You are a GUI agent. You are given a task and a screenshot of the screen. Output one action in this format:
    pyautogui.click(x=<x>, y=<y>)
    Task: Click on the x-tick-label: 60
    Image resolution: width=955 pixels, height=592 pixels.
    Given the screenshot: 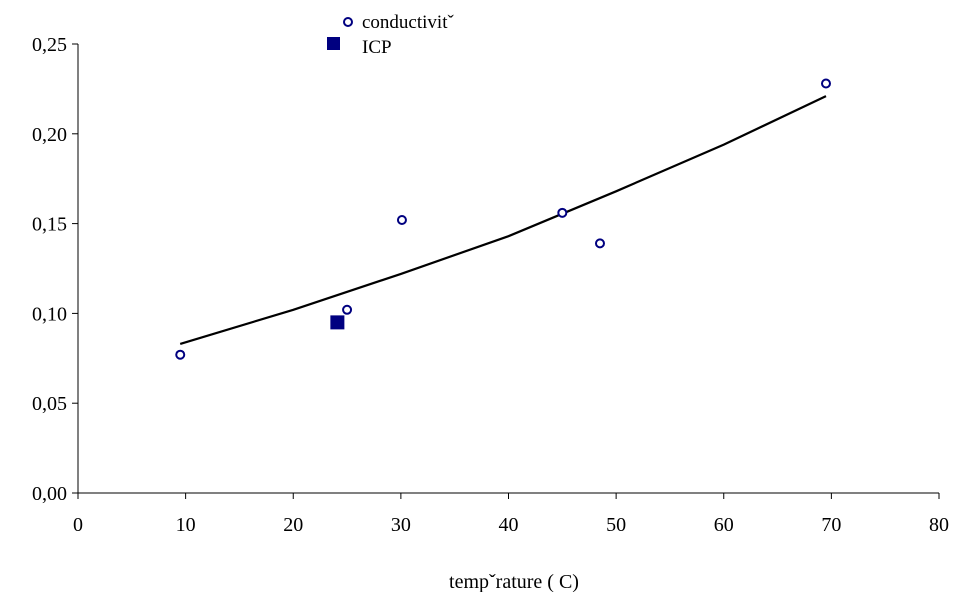 What is the action you would take?
    pyautogui.click(x=724, y=525)
    